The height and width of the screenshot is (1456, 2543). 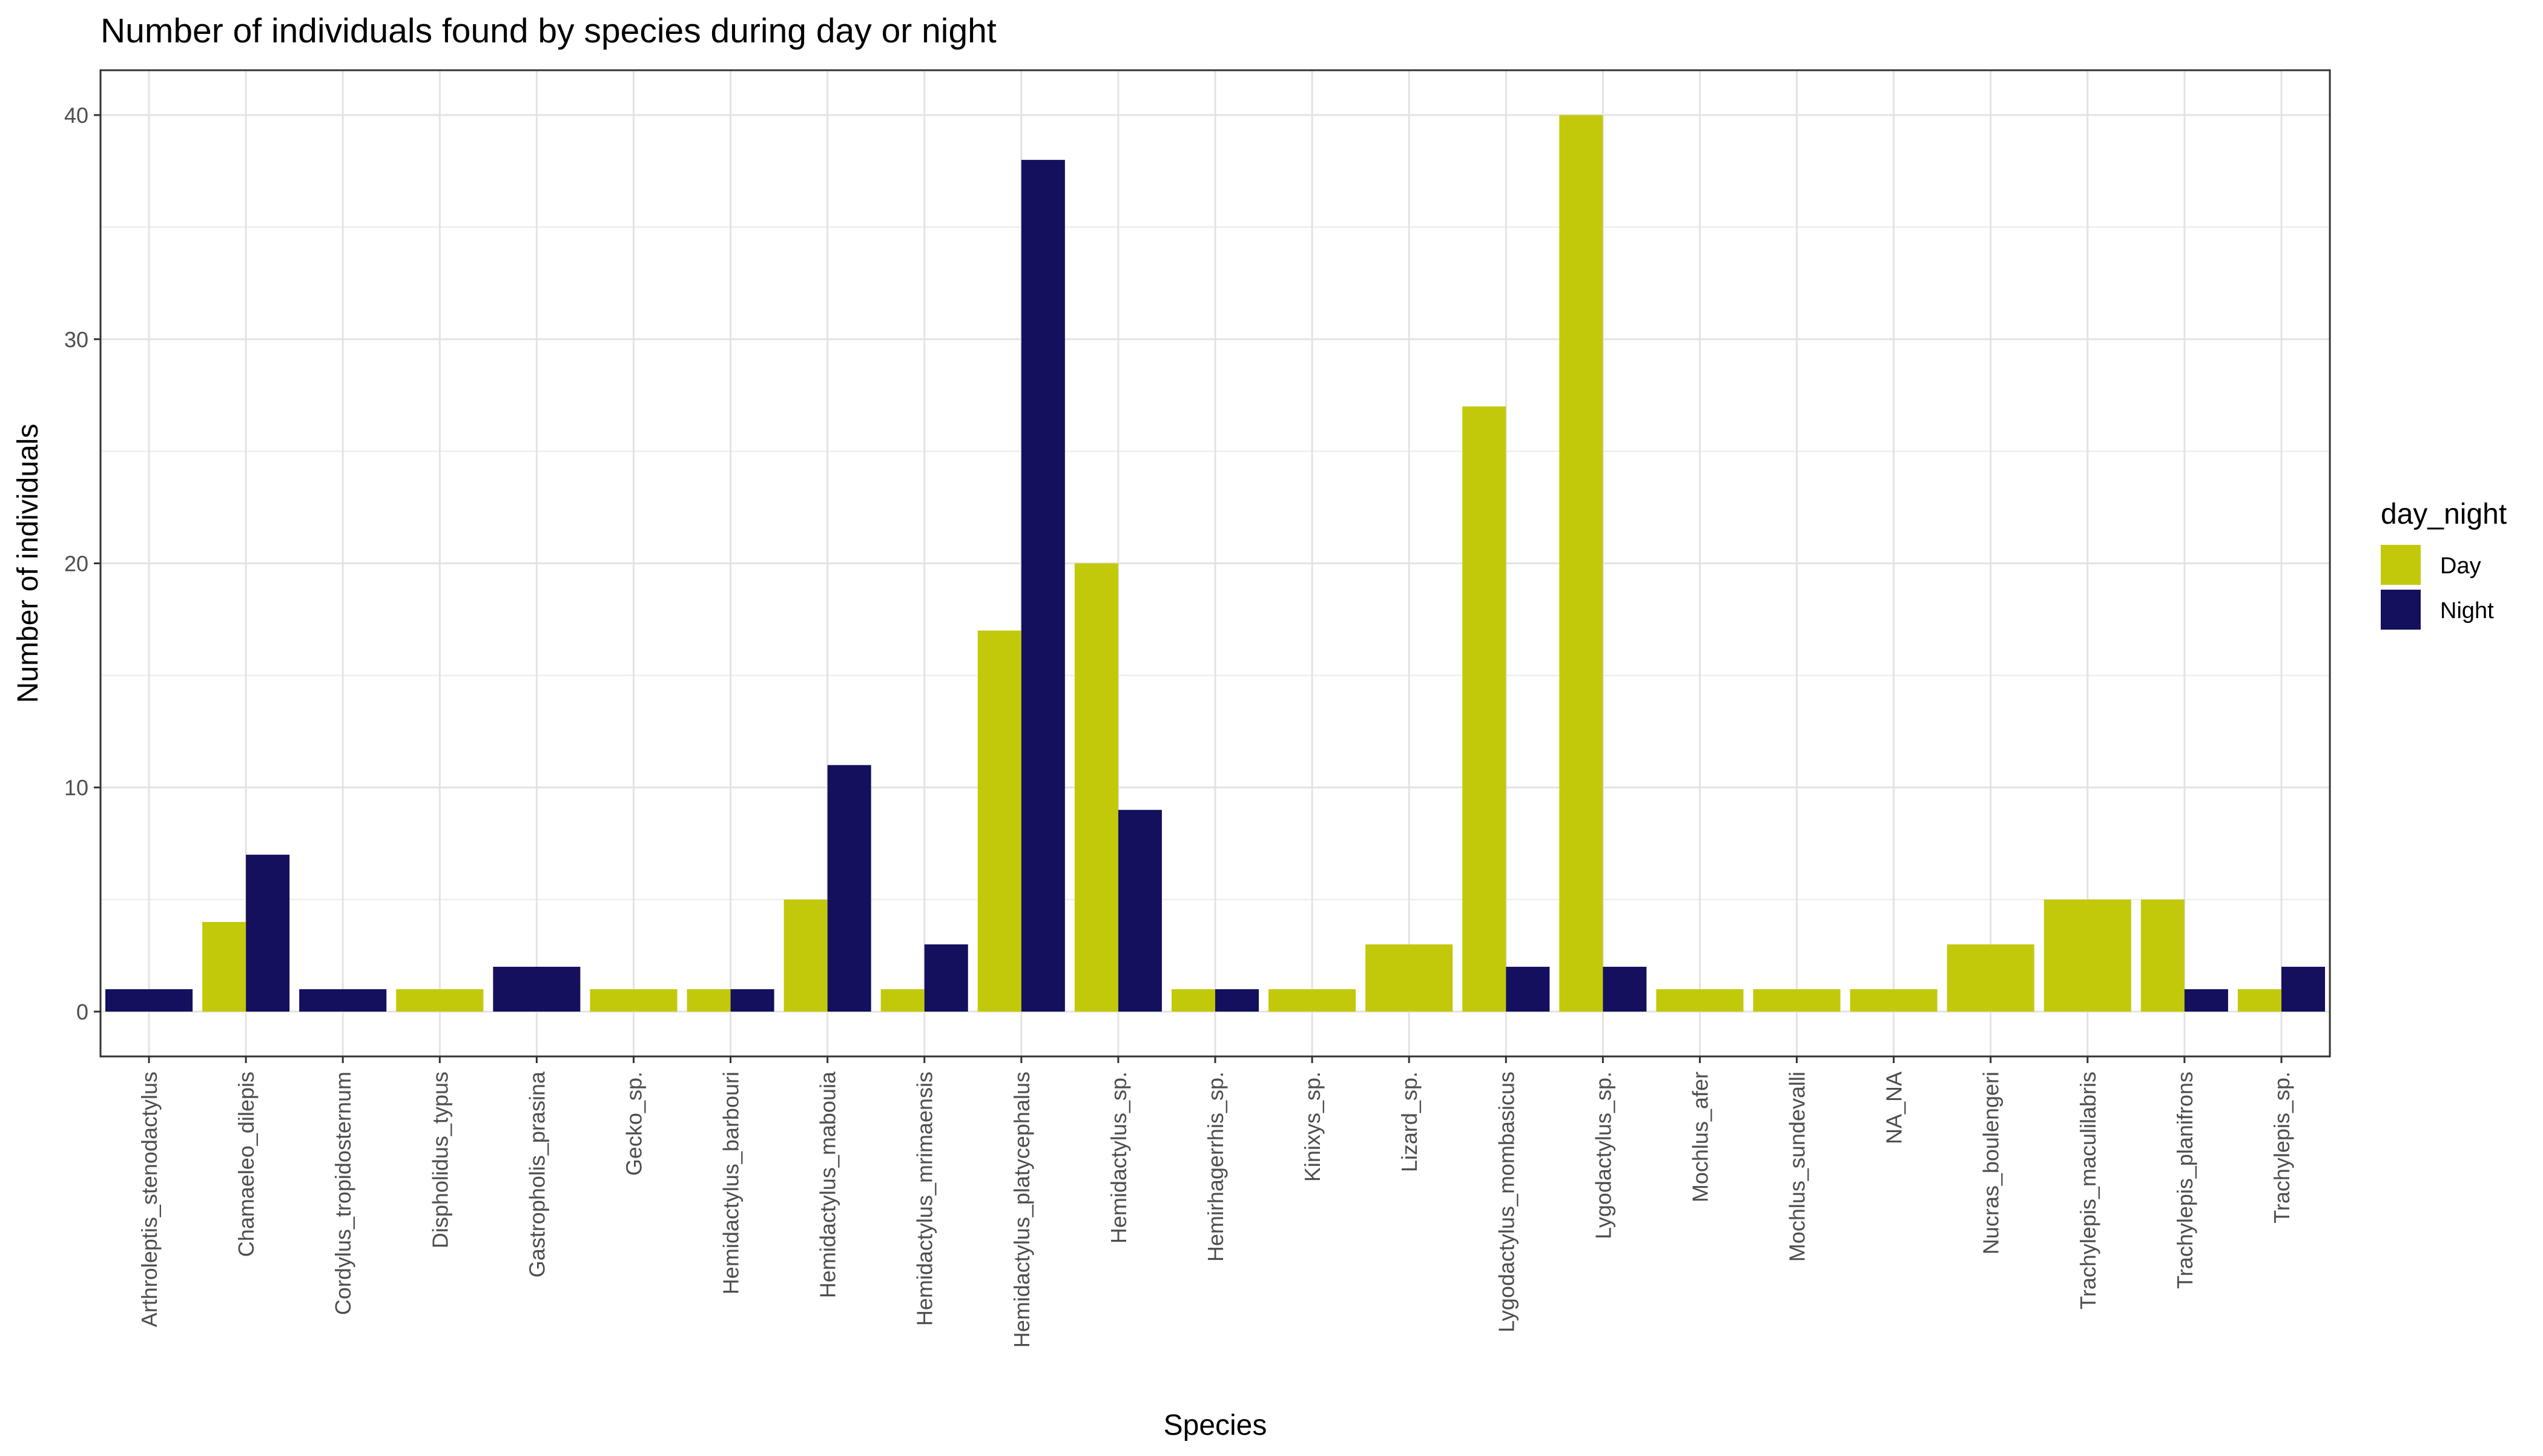 What do you see at coordinates (76, 339) in the screenshot?
I see `y-tick-label: 30` at bounding box center [76, 339].